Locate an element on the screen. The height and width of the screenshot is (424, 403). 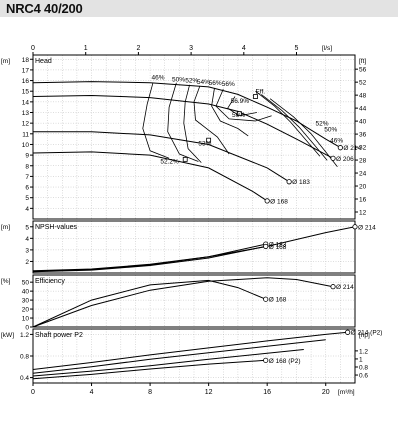
series-label: Ø 183 is located at coordinates (301, 182).